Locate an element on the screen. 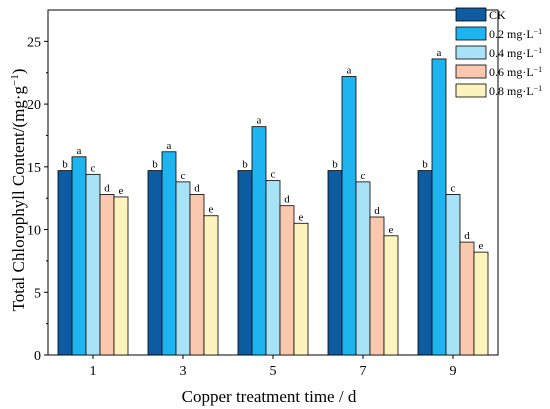 The height and width of the screenshot is (409, 550). x-axis-title: Copper treatment time / d is located at coordinates (269, 396).